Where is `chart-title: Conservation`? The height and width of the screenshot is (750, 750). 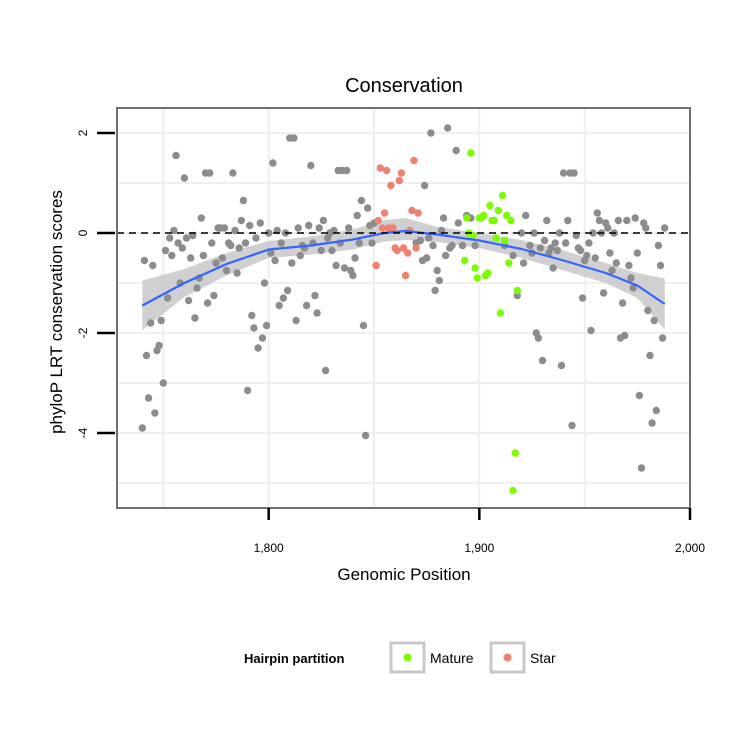
chart-title: Conservation is located at coordinates (404, 86).